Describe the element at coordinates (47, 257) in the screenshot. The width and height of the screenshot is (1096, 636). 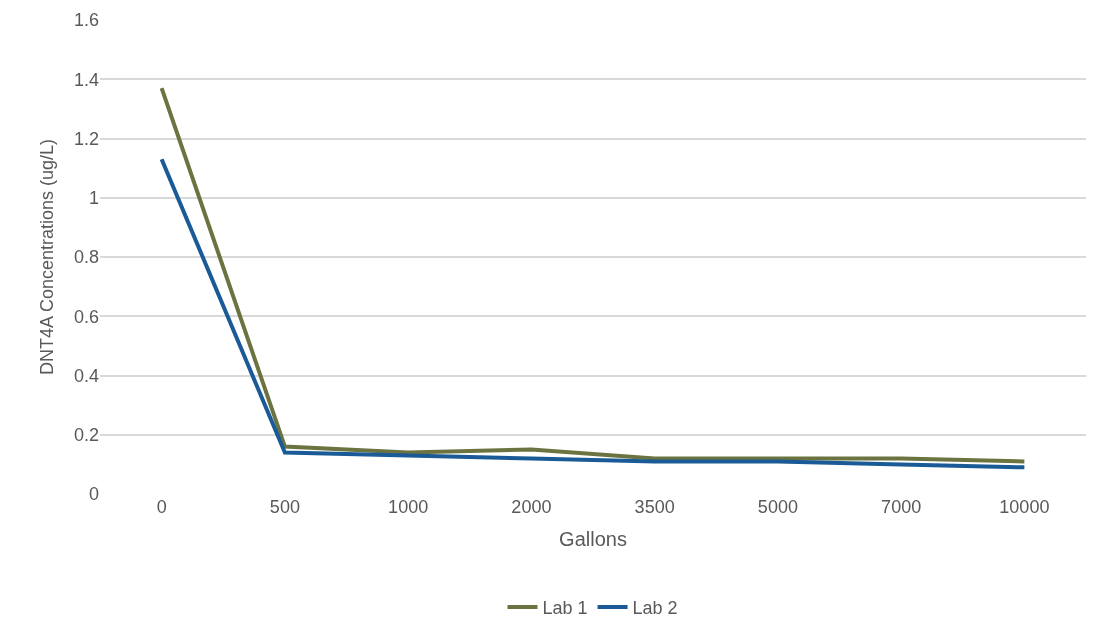
I see `y-axis-title: DNT4A Concentrations (ug/L)` at that location.